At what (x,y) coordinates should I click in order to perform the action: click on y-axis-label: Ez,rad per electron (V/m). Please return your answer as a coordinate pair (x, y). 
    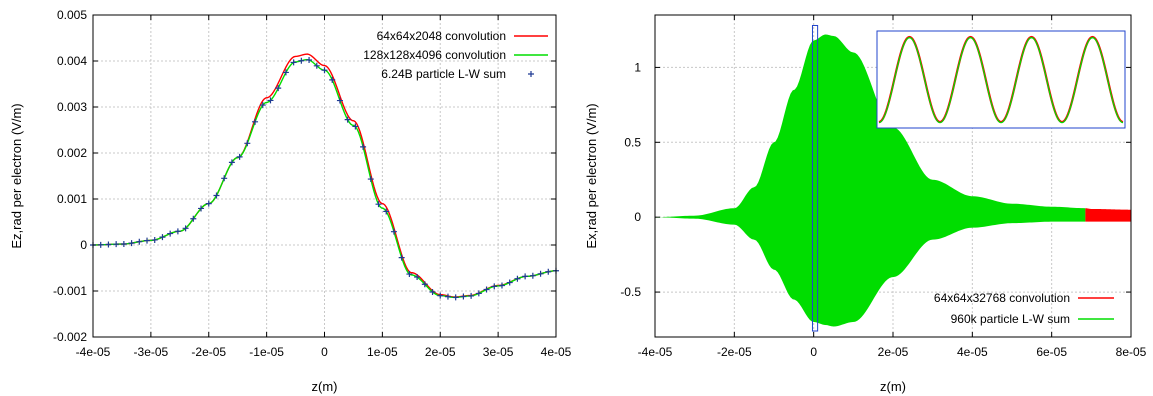
    Looking at the image, I should click on (16, 175).